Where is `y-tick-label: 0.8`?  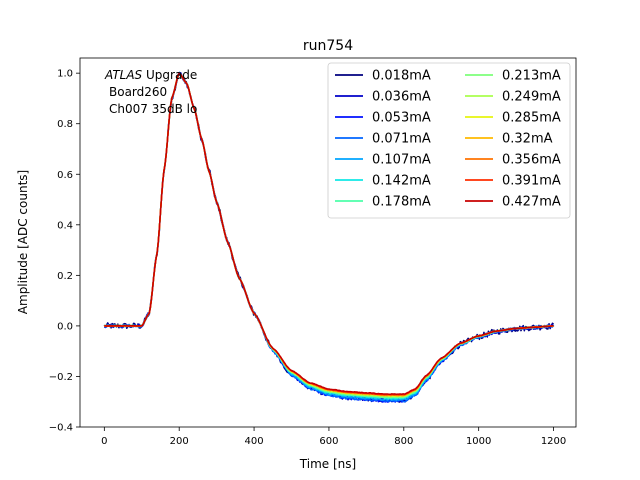 y-tick-label: 0.8 is located at coordinates (65, 124).